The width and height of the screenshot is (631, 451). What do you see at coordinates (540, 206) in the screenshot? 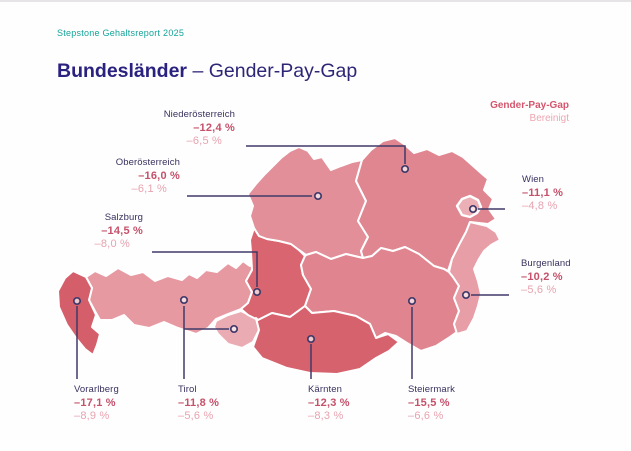
I see `region-adjusted-value: –4,8 %` at bounding box center [540, 206].